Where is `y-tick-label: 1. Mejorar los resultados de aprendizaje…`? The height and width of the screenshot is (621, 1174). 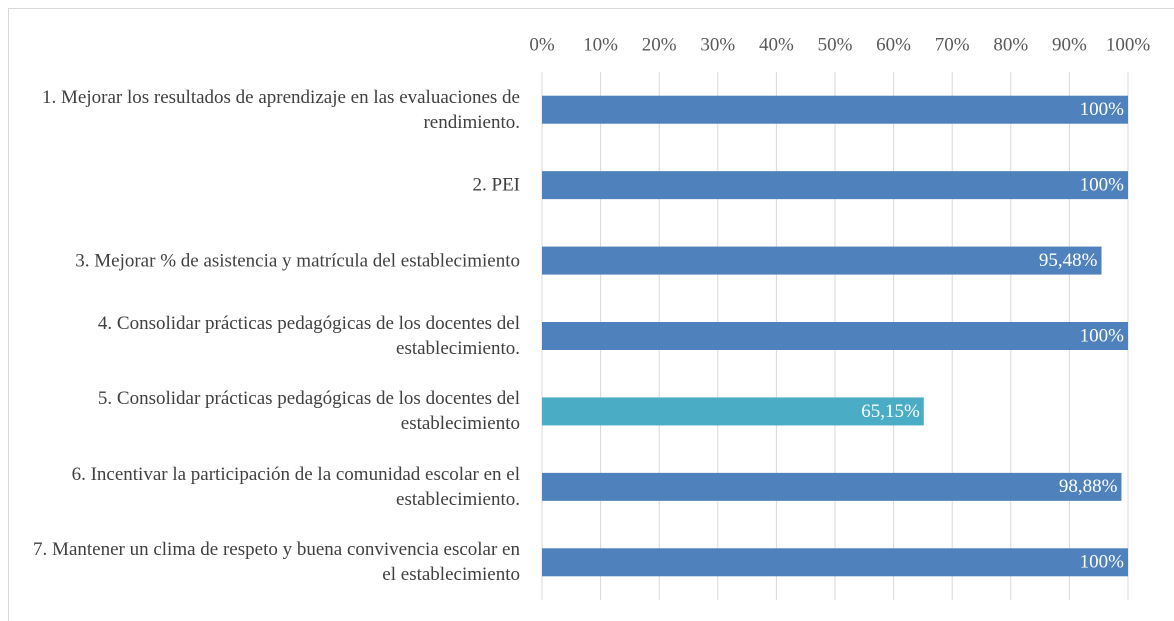
y-tick-label: 1. Mejorar los resultados de aprendizaje… is located at coordinates (281, 109).